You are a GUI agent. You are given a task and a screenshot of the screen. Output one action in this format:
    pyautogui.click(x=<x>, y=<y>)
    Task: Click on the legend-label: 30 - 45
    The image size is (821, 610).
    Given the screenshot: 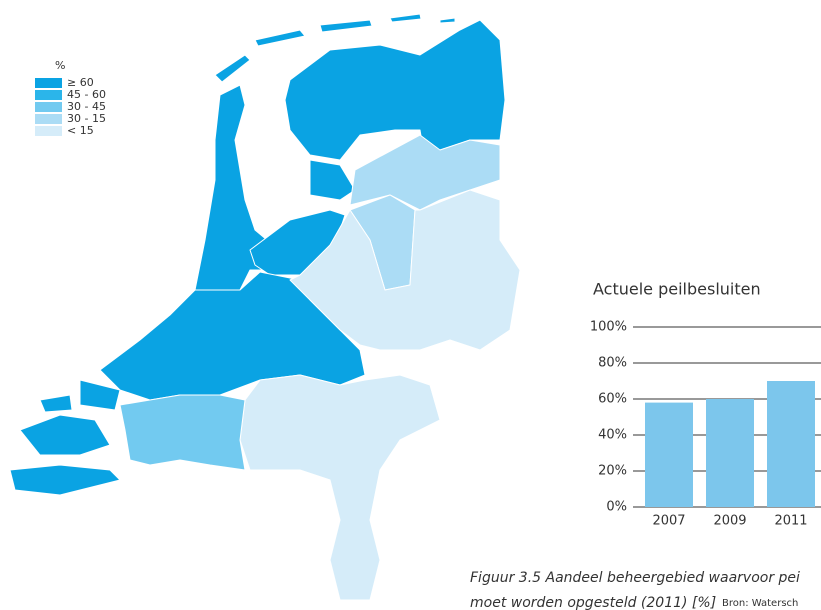 What is the action you would take?
    pyautogui.click(x=86, y=106)
    